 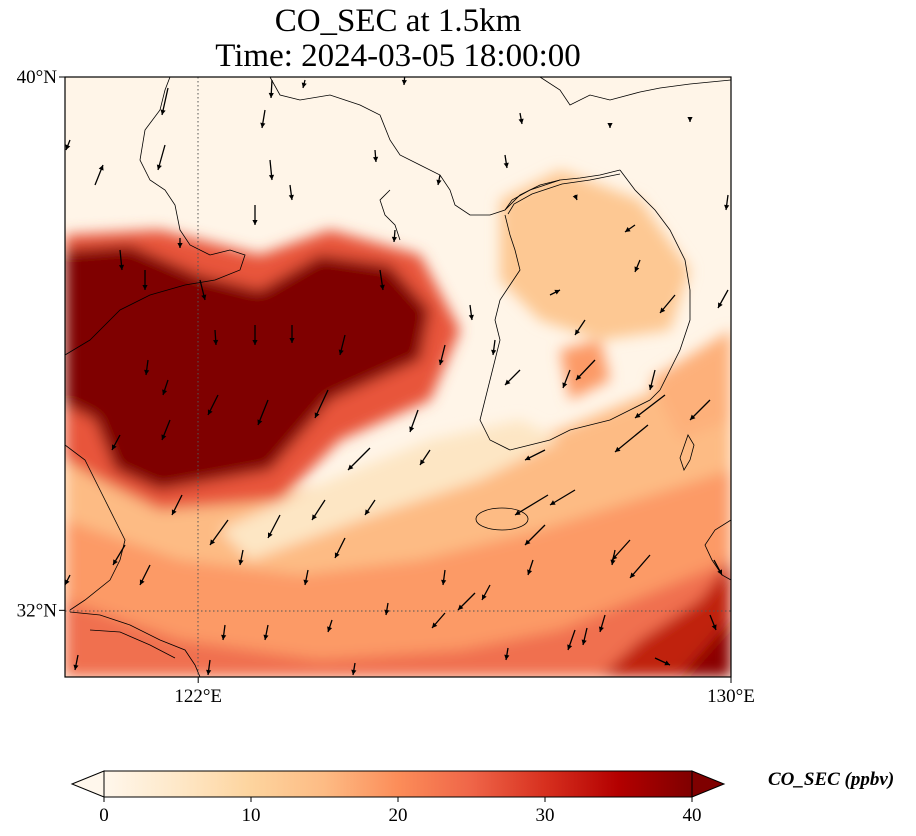 What do you see at coordinates (398, 784) in the screenshot?
I see `colorbar-gradient` at bounding box center [398, 784].